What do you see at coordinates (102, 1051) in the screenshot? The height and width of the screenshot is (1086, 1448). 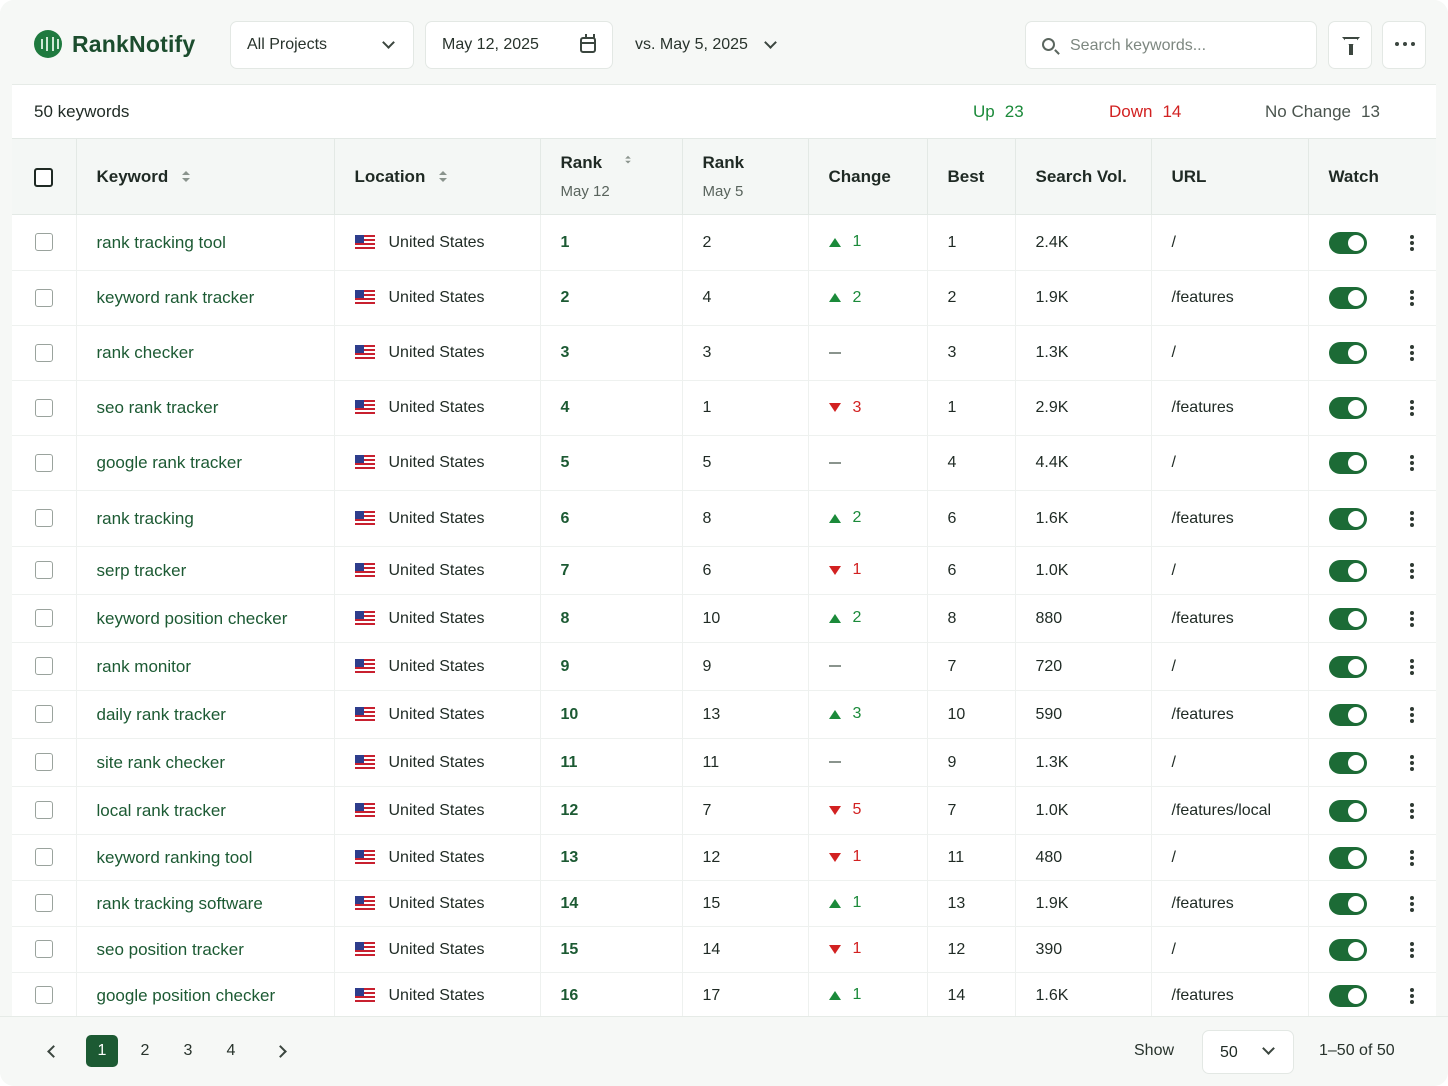 I see `page-1-button: 1` at bounding box center [102, 1051].